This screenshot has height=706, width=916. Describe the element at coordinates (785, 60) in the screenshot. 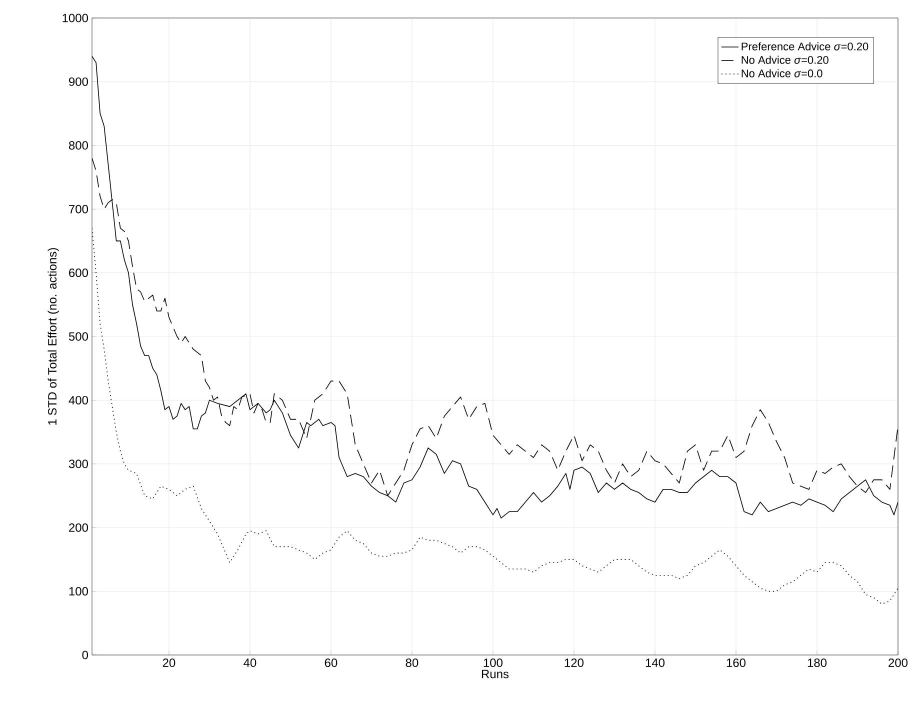

I see `legend-label: No Advice σ=0.20` at that location.